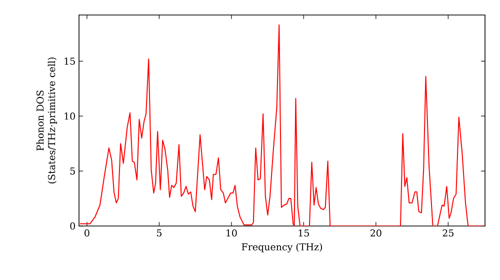  What do you see at coordinates (69, 116) in the screenshot?
I see `y-tick-label: 10` at bounding box center [69, 116].